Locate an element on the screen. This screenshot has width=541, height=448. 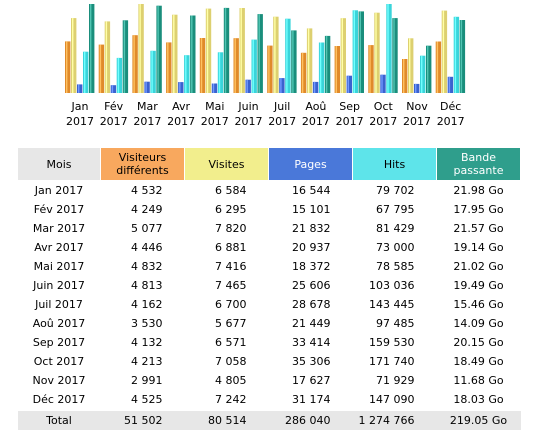
total-pages: 286 040 is located at coordinates (310, 419).